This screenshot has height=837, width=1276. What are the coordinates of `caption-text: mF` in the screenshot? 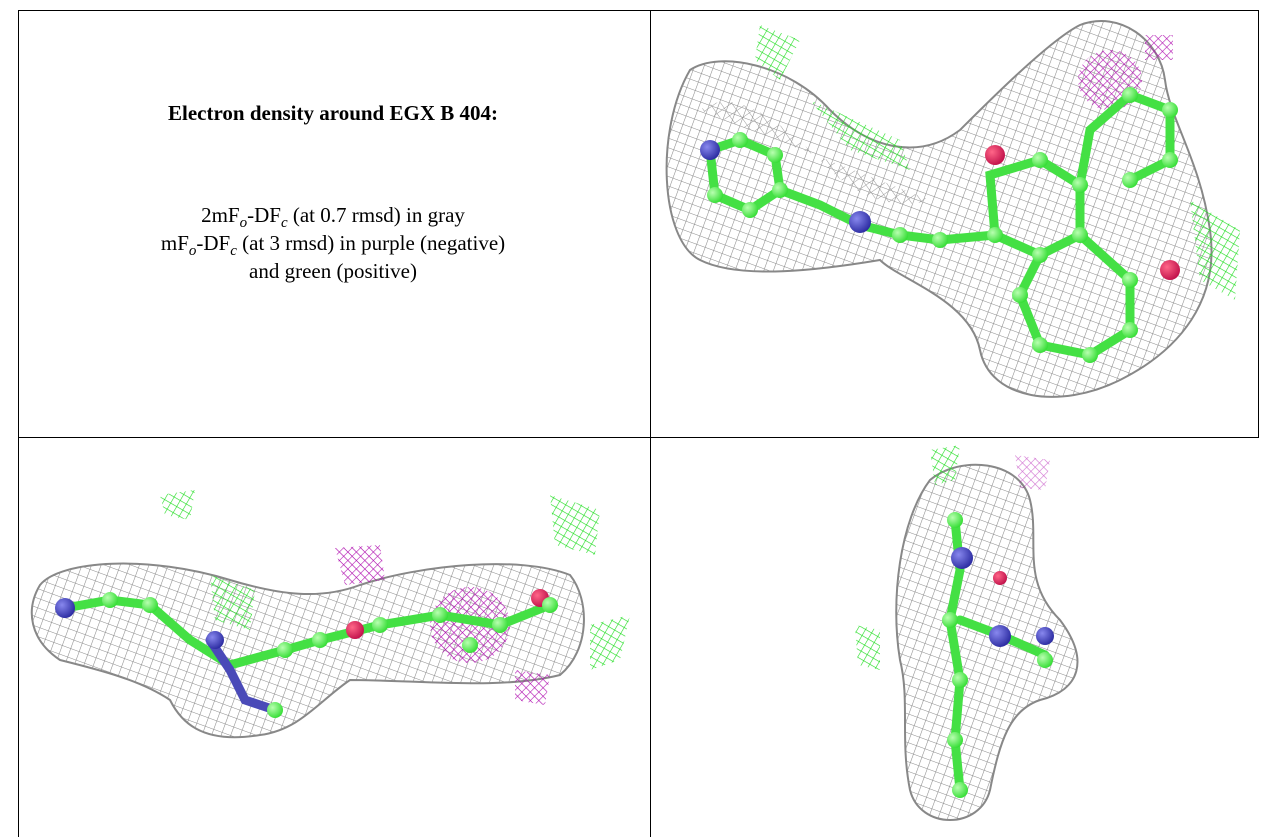 It's located at (175, 243).